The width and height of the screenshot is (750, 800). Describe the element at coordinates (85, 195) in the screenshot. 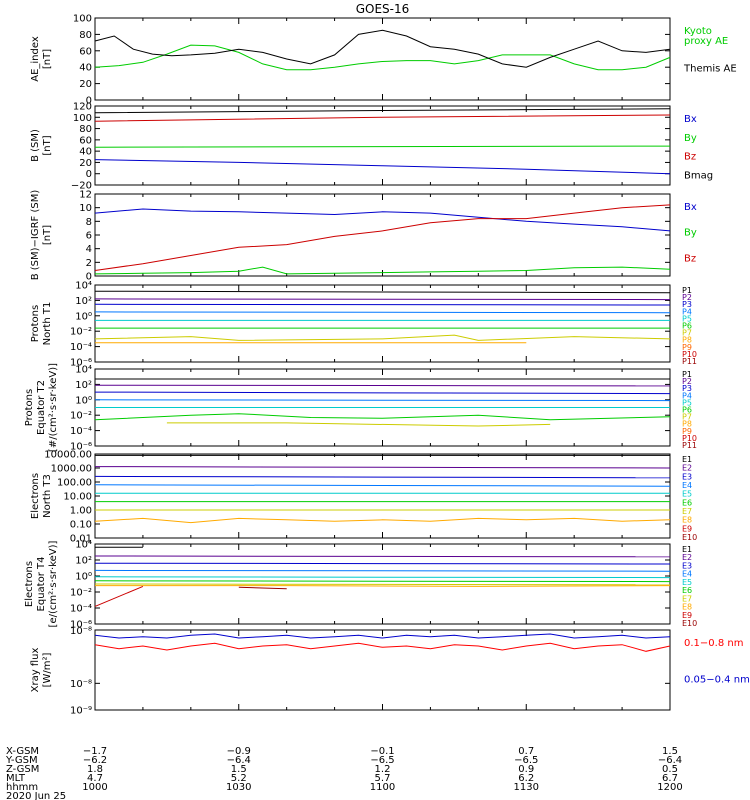

I see `y-tick-label: 12` at that location.